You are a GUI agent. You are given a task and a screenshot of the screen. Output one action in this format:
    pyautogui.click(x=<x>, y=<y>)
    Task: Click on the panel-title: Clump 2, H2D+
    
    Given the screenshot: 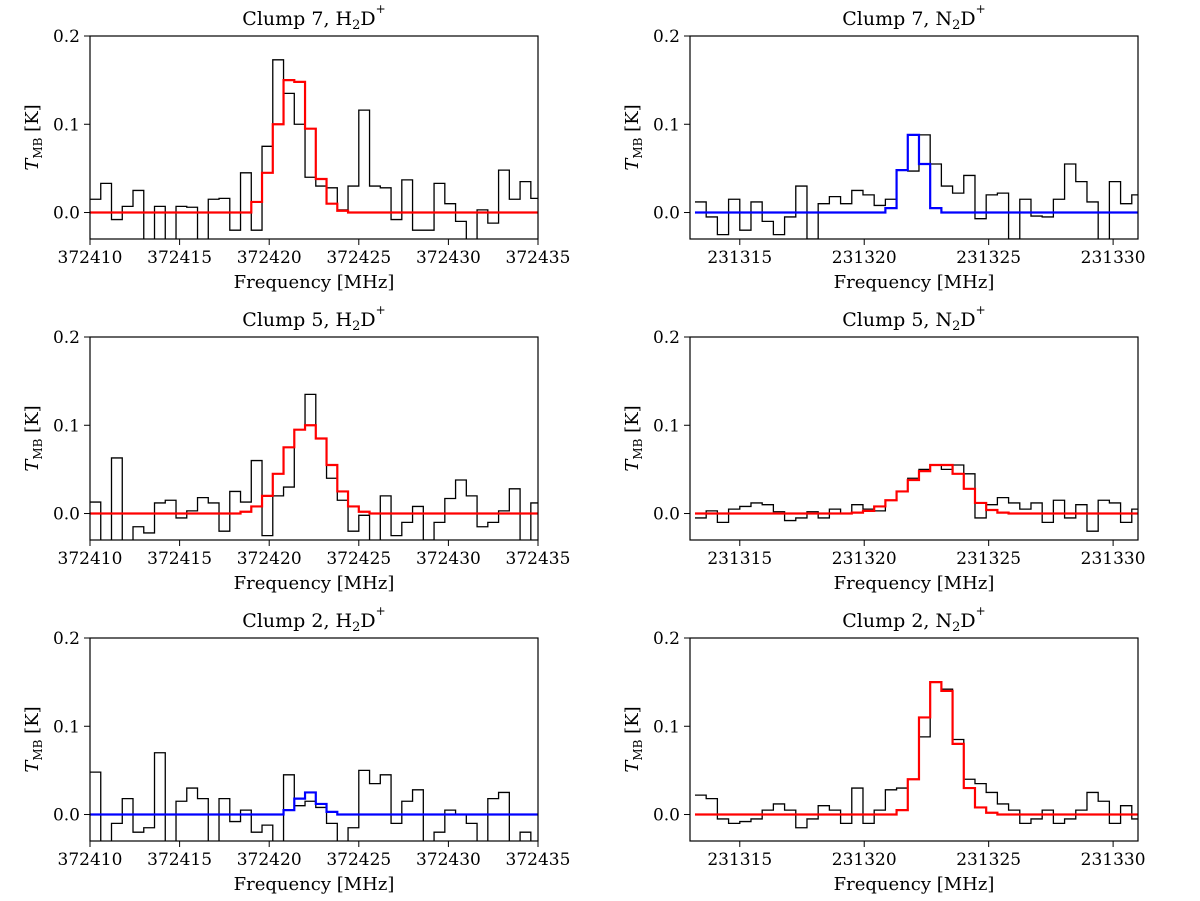 What is the action you would take?
    pyautogui.click(x=313, y=619)
    